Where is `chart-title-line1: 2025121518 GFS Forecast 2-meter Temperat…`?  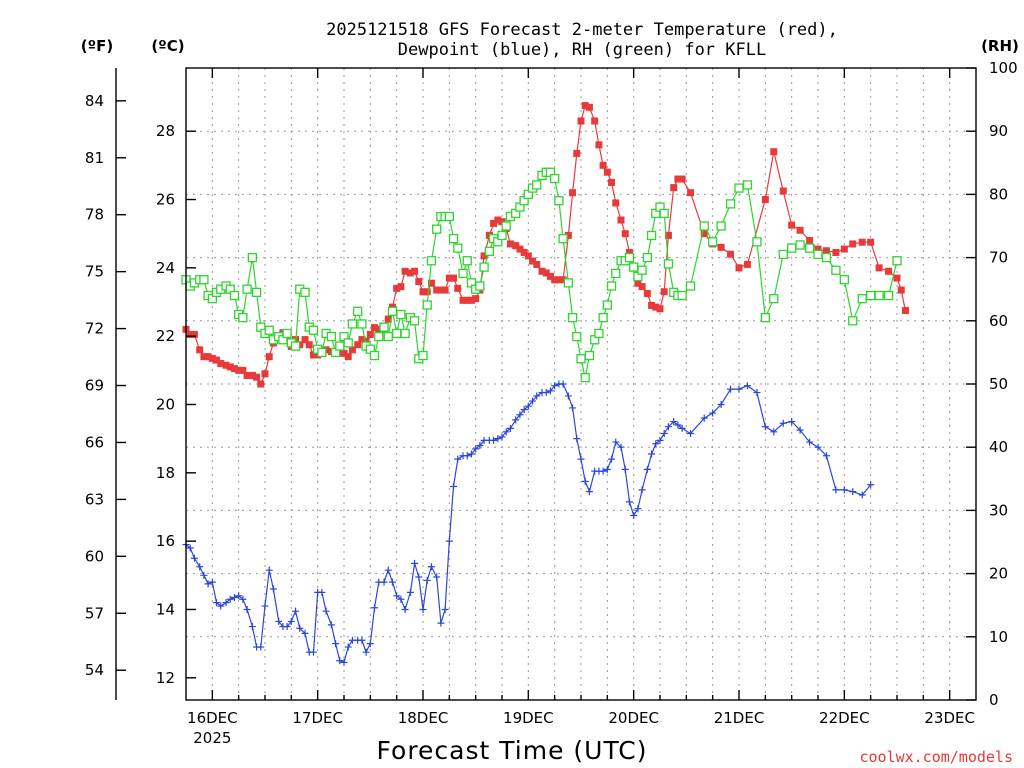
chart-title-line1: 2025121518 GFS Forecast 2-meter Temperat… is located at coordinates (582, 30).